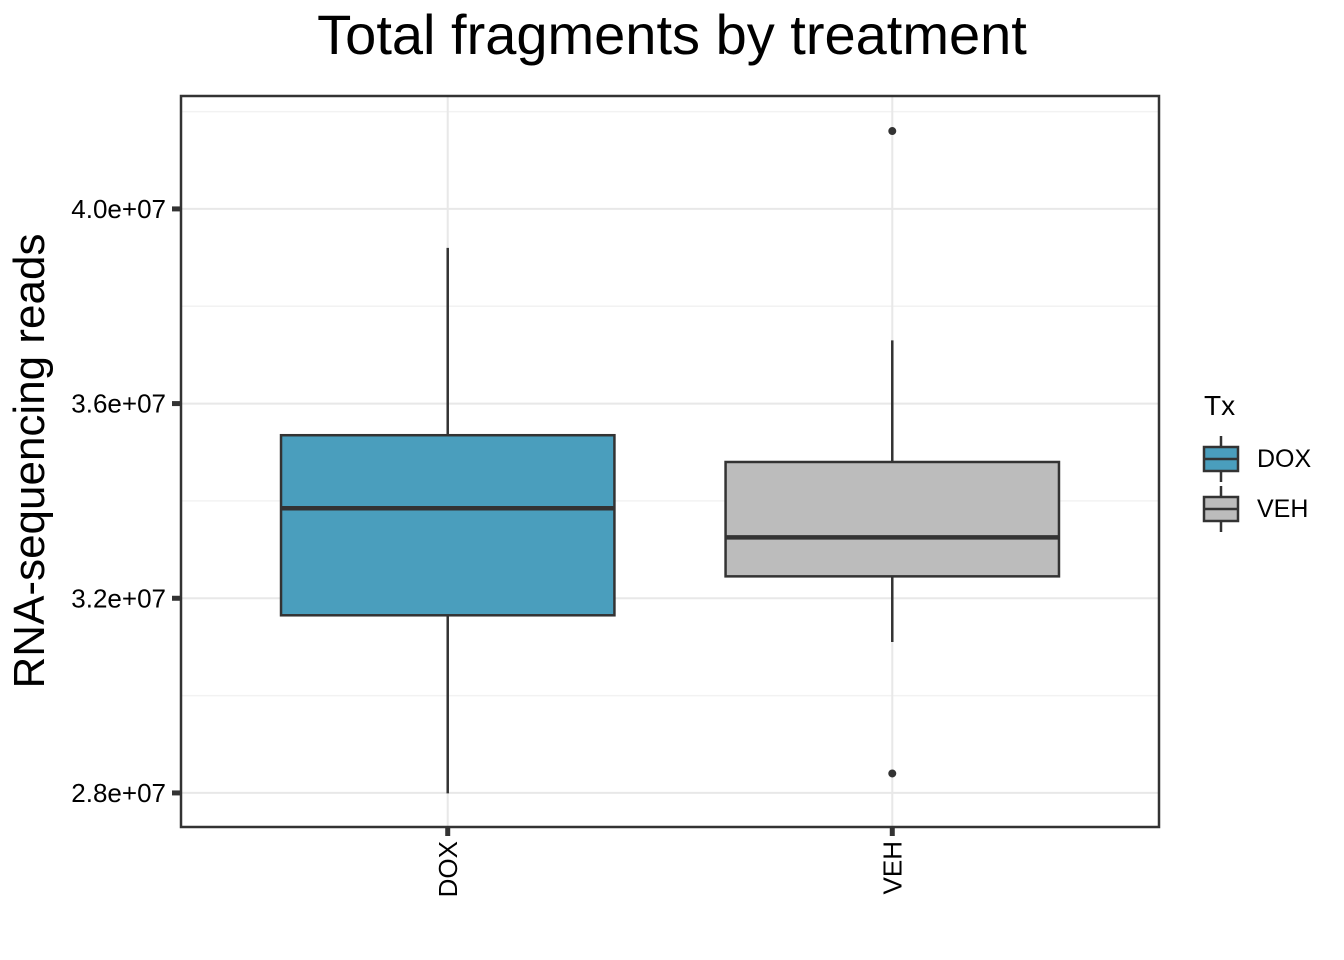  What do you see at coordinates (1220, 405) in the screenshot?
I see `legend-title: Tx` at bounding box center [1220, 405].